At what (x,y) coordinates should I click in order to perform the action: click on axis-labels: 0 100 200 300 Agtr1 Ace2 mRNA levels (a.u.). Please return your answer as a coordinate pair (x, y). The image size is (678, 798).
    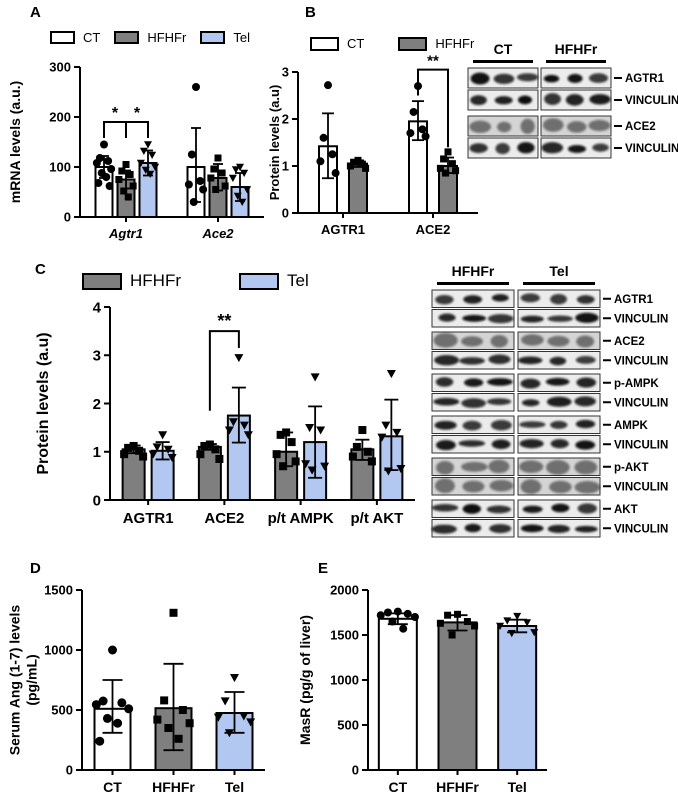
    Looking at the image, I should click on (120, 150).